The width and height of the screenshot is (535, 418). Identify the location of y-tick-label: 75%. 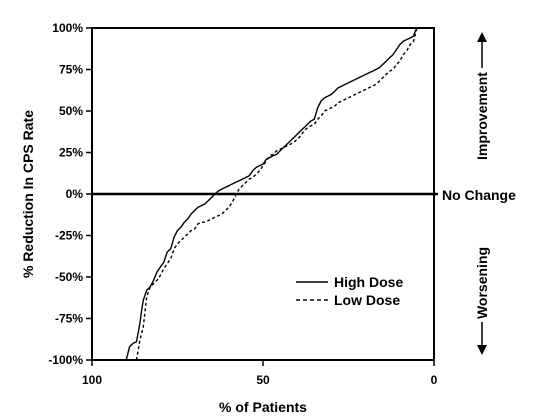
(71, 70).